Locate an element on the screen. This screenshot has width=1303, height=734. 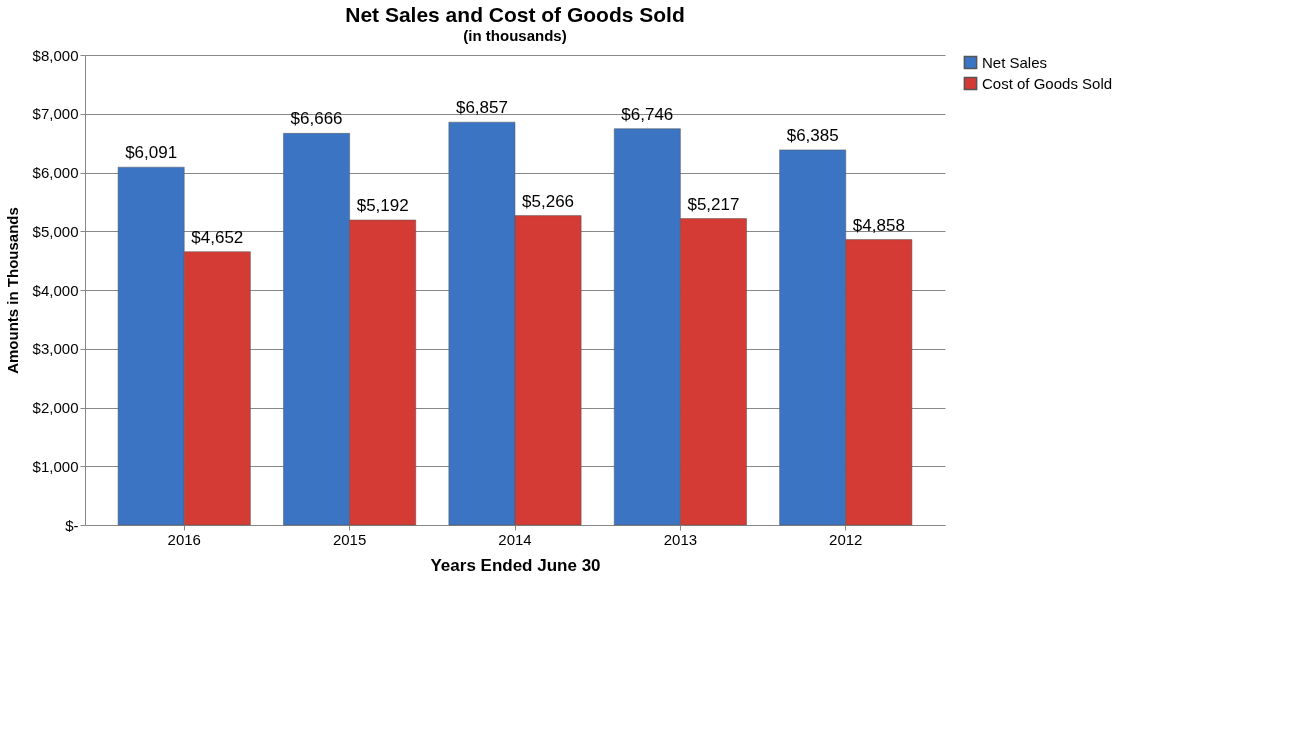
x-tick-label: 2015 is located at coordinates (349, 539).